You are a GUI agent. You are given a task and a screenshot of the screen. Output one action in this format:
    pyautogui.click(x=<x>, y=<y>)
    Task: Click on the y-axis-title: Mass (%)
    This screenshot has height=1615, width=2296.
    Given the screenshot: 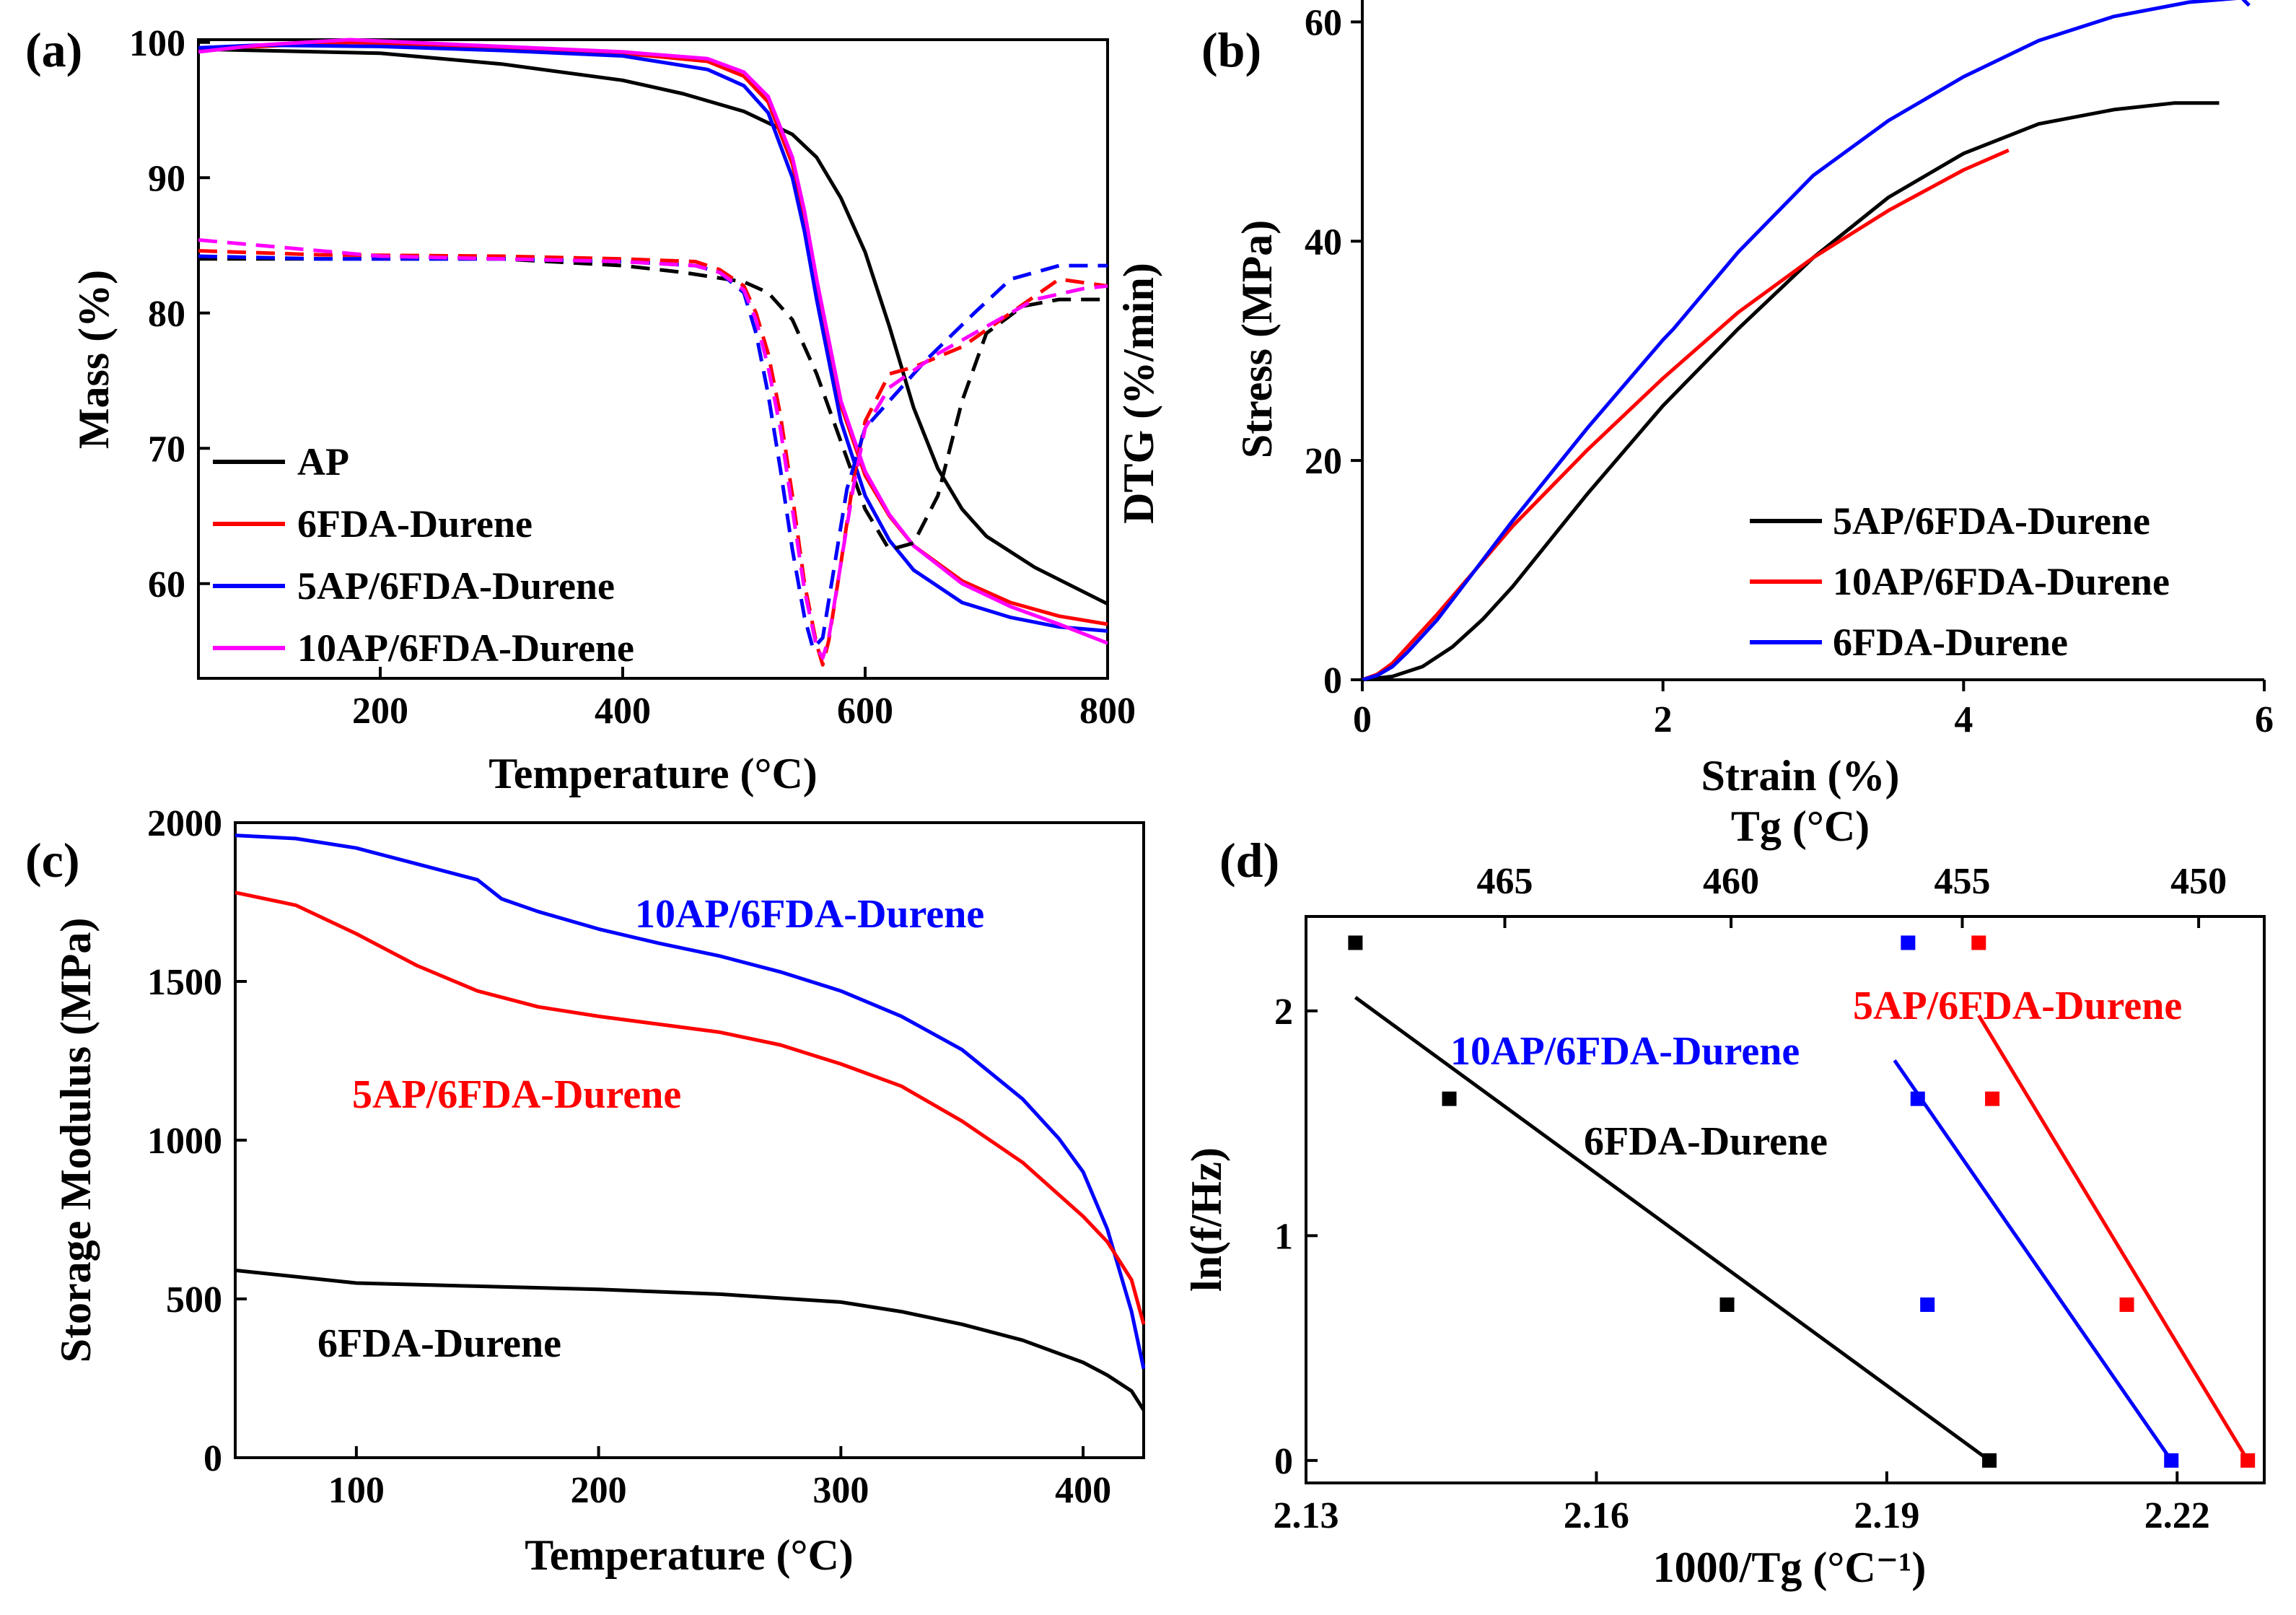 What is the action you would take?
    pyautogui.click(x=94, y=359)
    